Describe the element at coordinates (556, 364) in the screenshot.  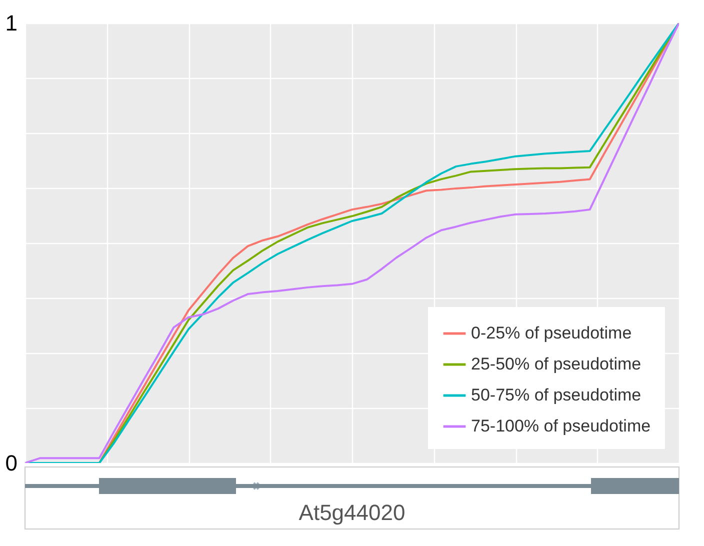
I see `legend-label: 25-50% of pseudotime` at that location.